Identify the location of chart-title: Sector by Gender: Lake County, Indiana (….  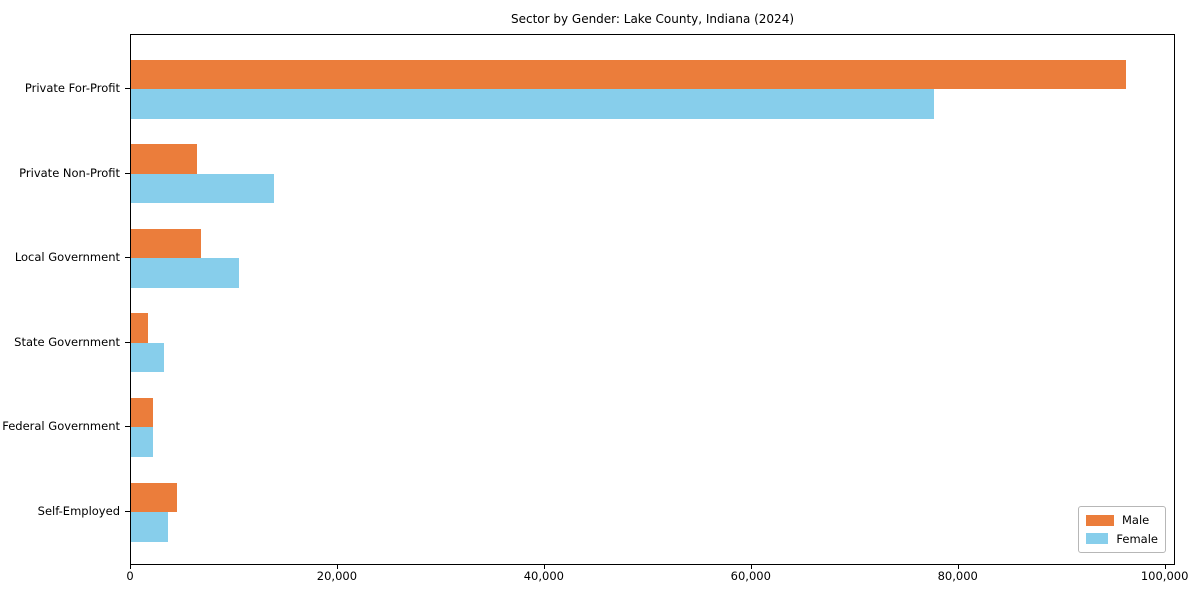
(652, 19).